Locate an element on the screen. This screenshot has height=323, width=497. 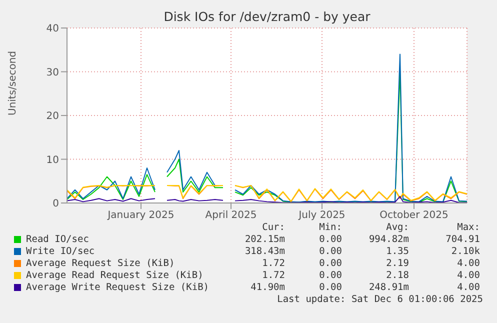
text: Max: is located at coordinates (468, 227).